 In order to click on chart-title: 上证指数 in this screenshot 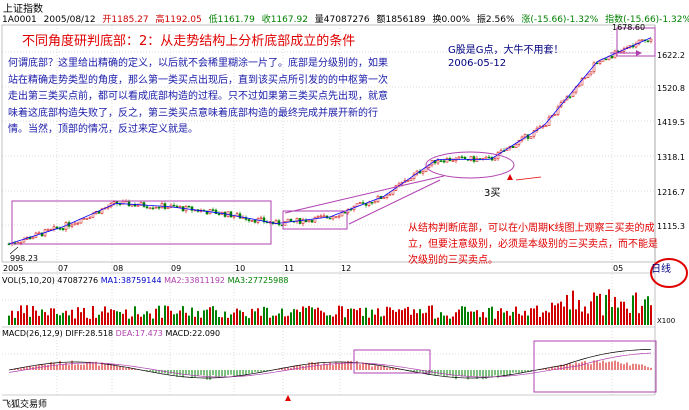, I will do `click(23, 9)`.